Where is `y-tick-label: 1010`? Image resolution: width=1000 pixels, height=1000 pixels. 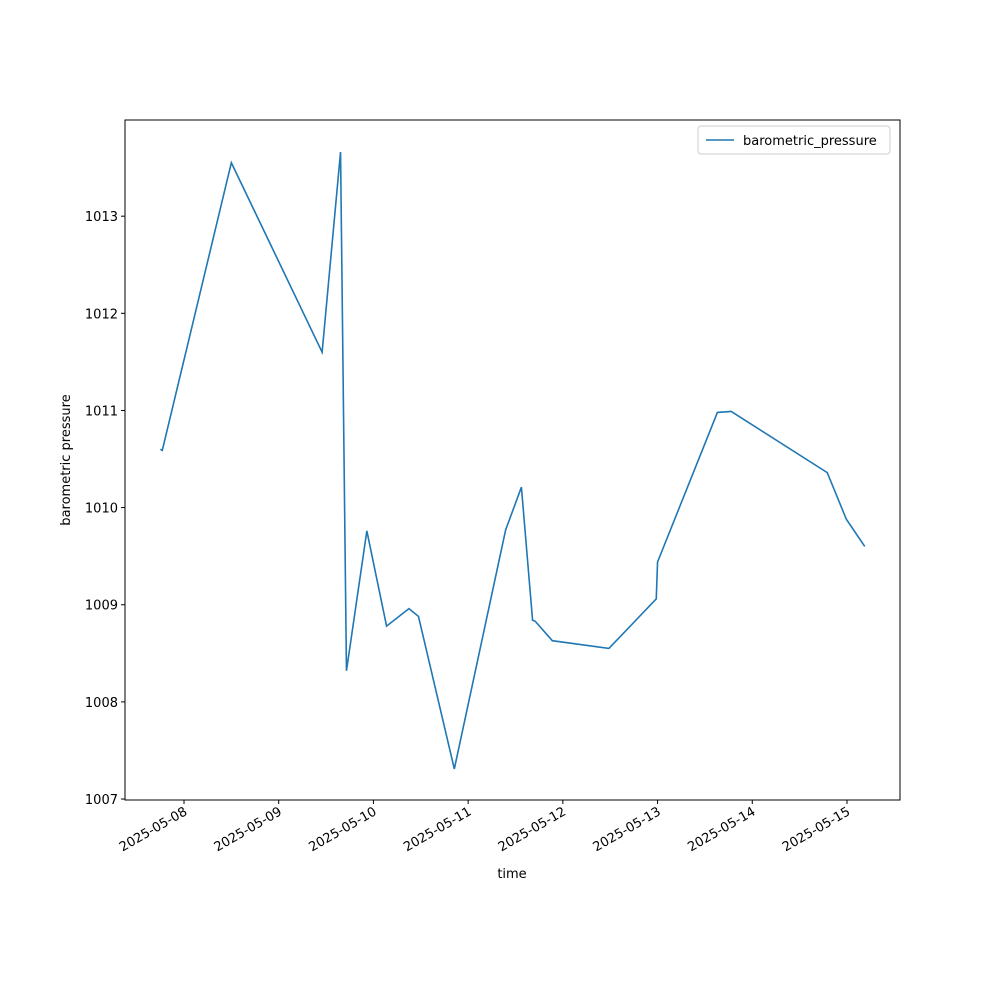 y-tick-label: 1010 is located at coordinates (101, 509).